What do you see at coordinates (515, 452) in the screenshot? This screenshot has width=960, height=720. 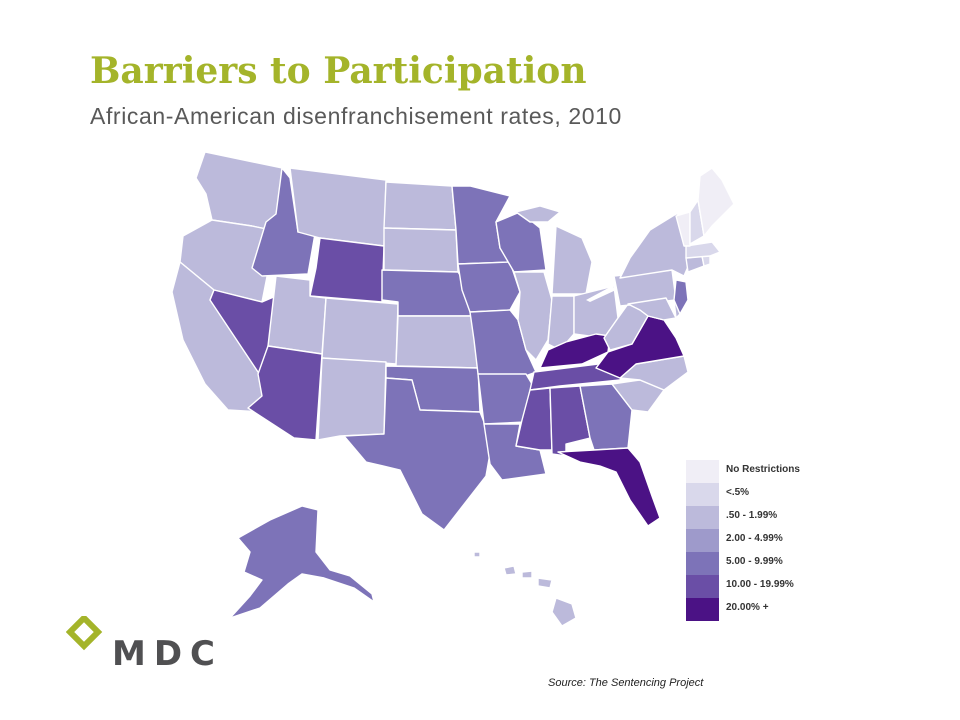 I see `state-louisiana` at bounding box center [515, 452].